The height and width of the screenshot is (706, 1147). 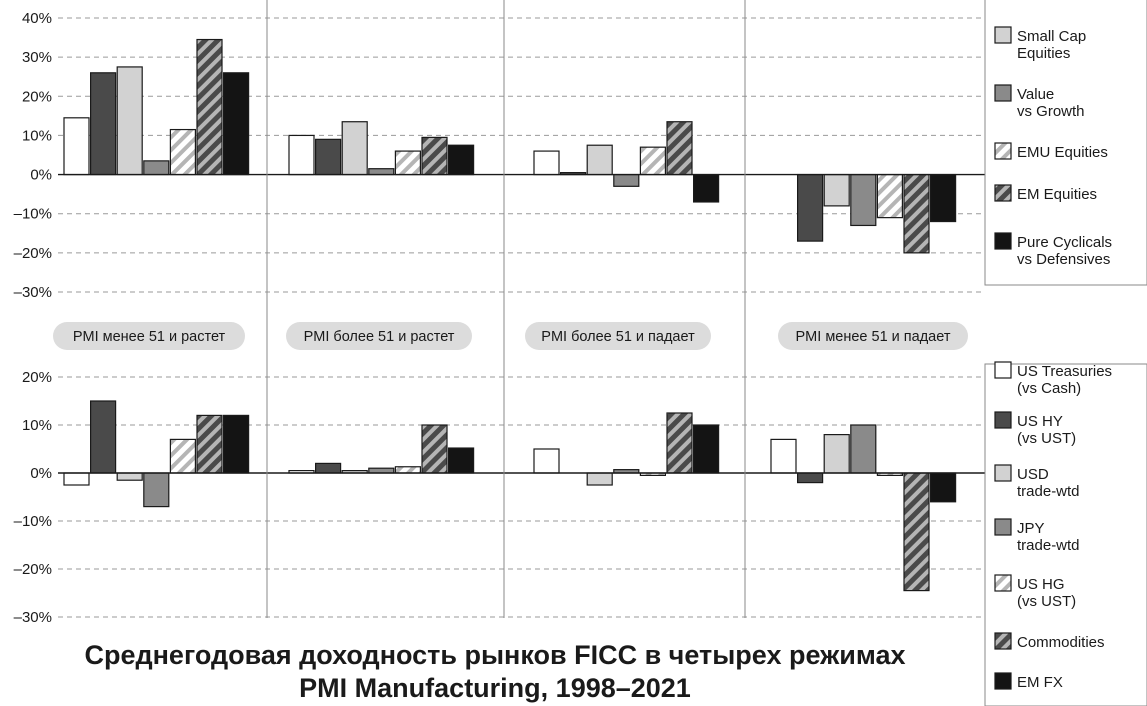 I want to click on legend-label: US Treasuries, so click(x=1064, y=371).